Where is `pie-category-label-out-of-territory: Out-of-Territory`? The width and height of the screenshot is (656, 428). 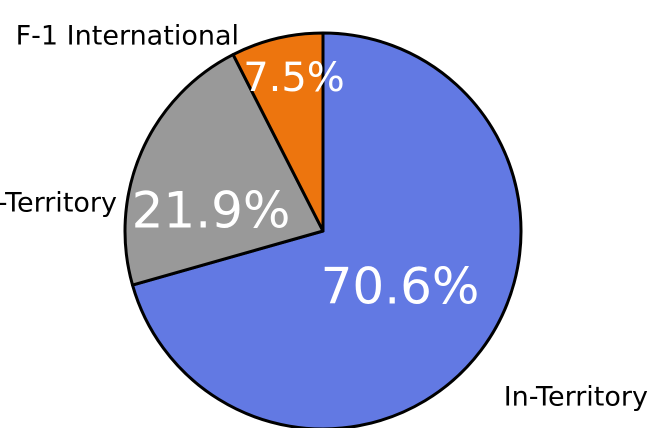
pie-category-label-out-of-territory: Out-of-Territory is located at coordinates (58, 203).